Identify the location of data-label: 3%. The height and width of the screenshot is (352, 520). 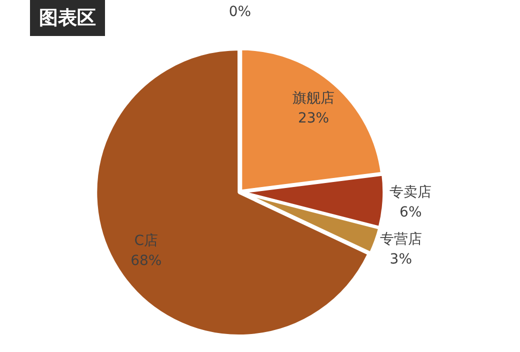
(401, 260).